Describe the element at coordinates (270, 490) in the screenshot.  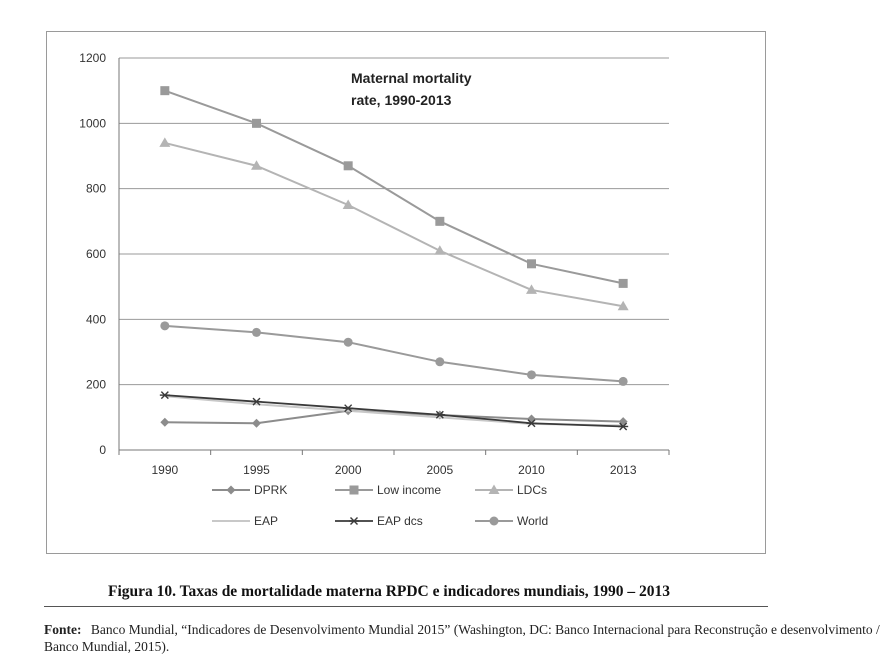
I see `legend-label-dprk: DPRK` at that location.